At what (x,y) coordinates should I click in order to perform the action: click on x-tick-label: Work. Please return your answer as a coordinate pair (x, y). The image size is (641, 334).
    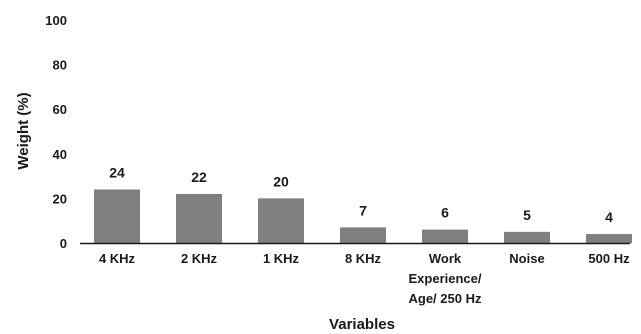
    Looking at the image, I should click on (445, 258).